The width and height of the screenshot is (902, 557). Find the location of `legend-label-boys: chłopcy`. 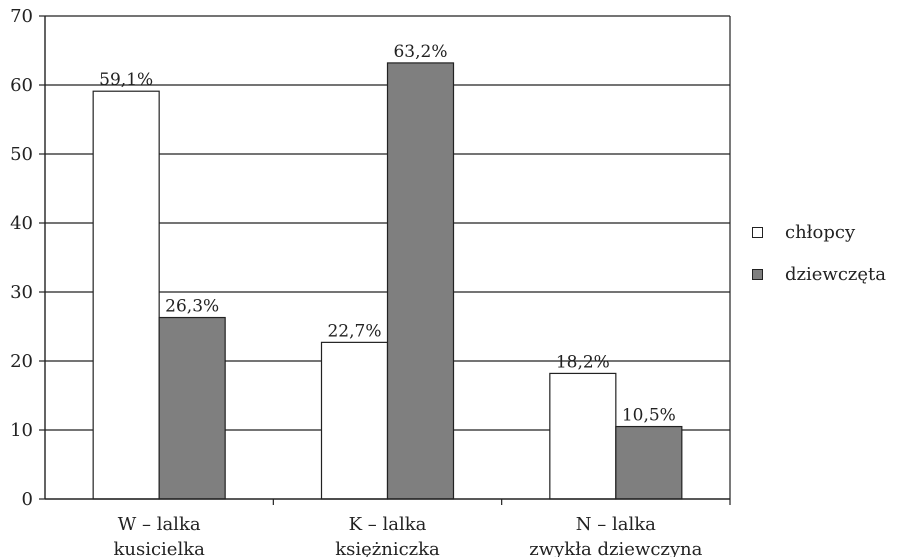

legend-label-boys: chłopcy is located at coordinates (820, 232).